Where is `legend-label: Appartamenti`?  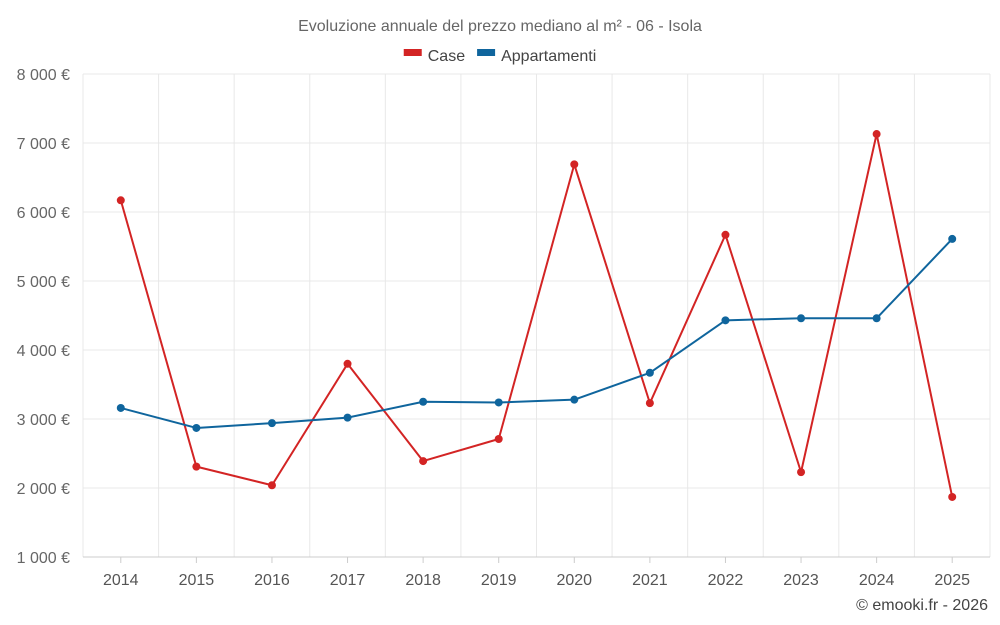 legend-label: Appartamenti is located at coordinates (548, 56).